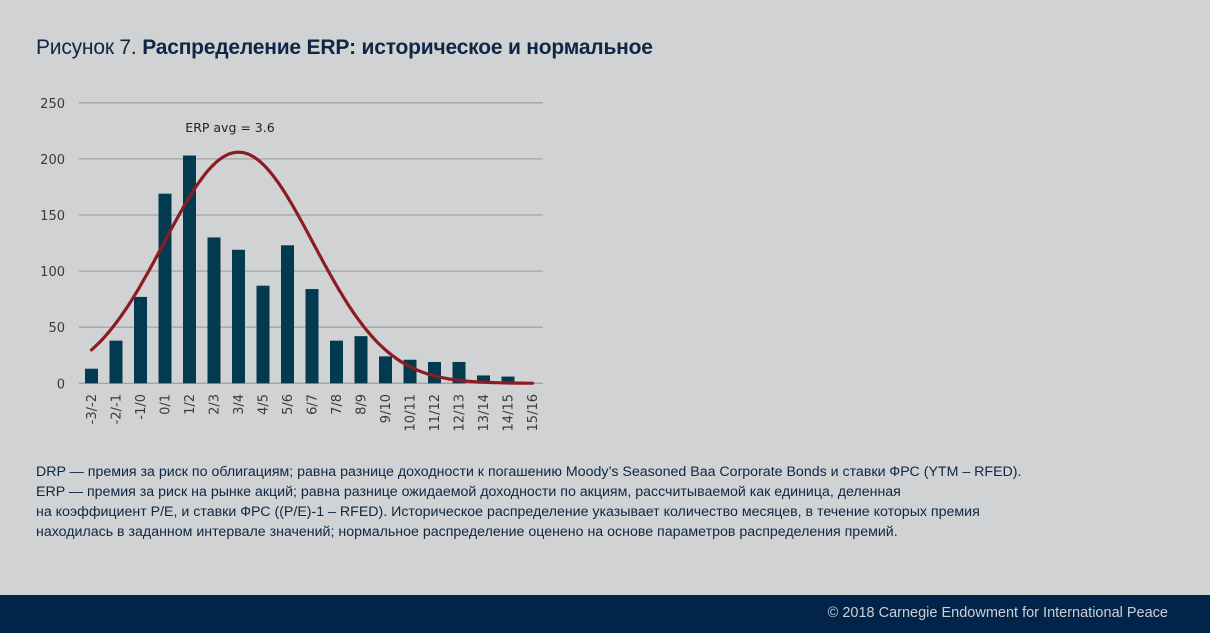 This screenshot has width=1210, height=633. Describe the element at coordinates (189, 269) in the screenshot. I see `bar-1/2` at that location.